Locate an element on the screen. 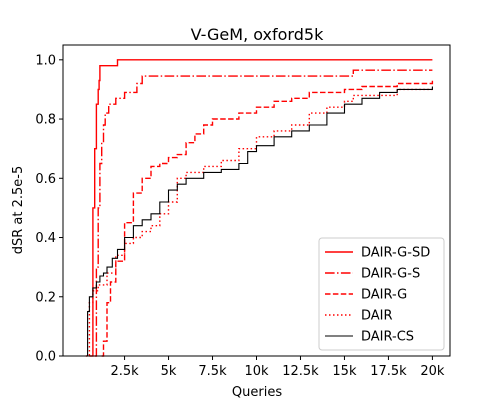  legend-label: DAIR-G-S is located at coordinates (390, 274).